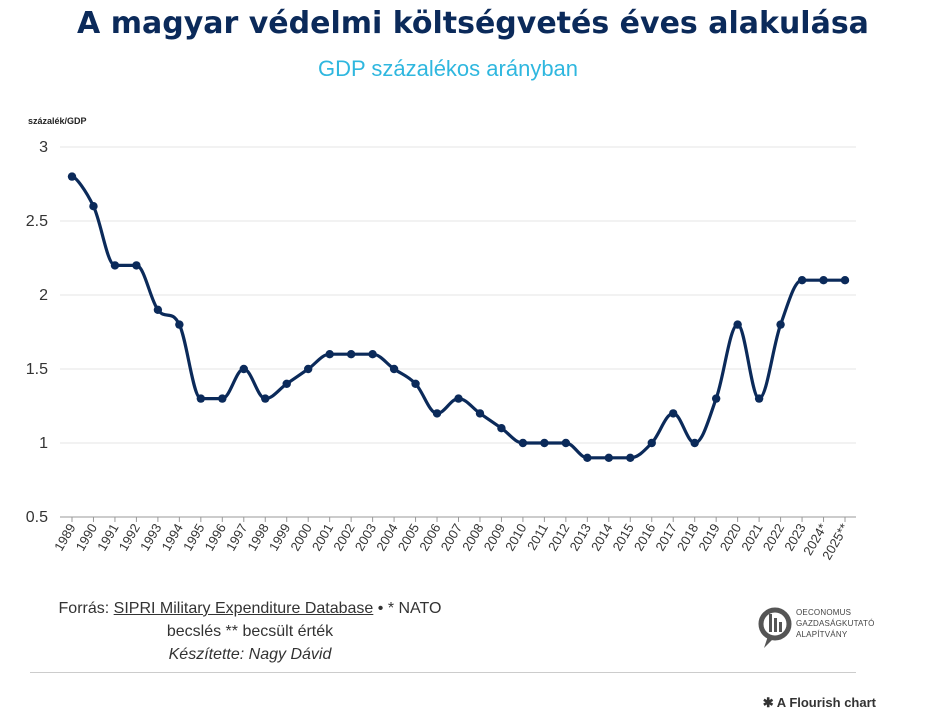  What do you see at coordinates (322, 537) in the screenshot?
I see `x-tick-label: 2001` at bounding box center [322, 537].